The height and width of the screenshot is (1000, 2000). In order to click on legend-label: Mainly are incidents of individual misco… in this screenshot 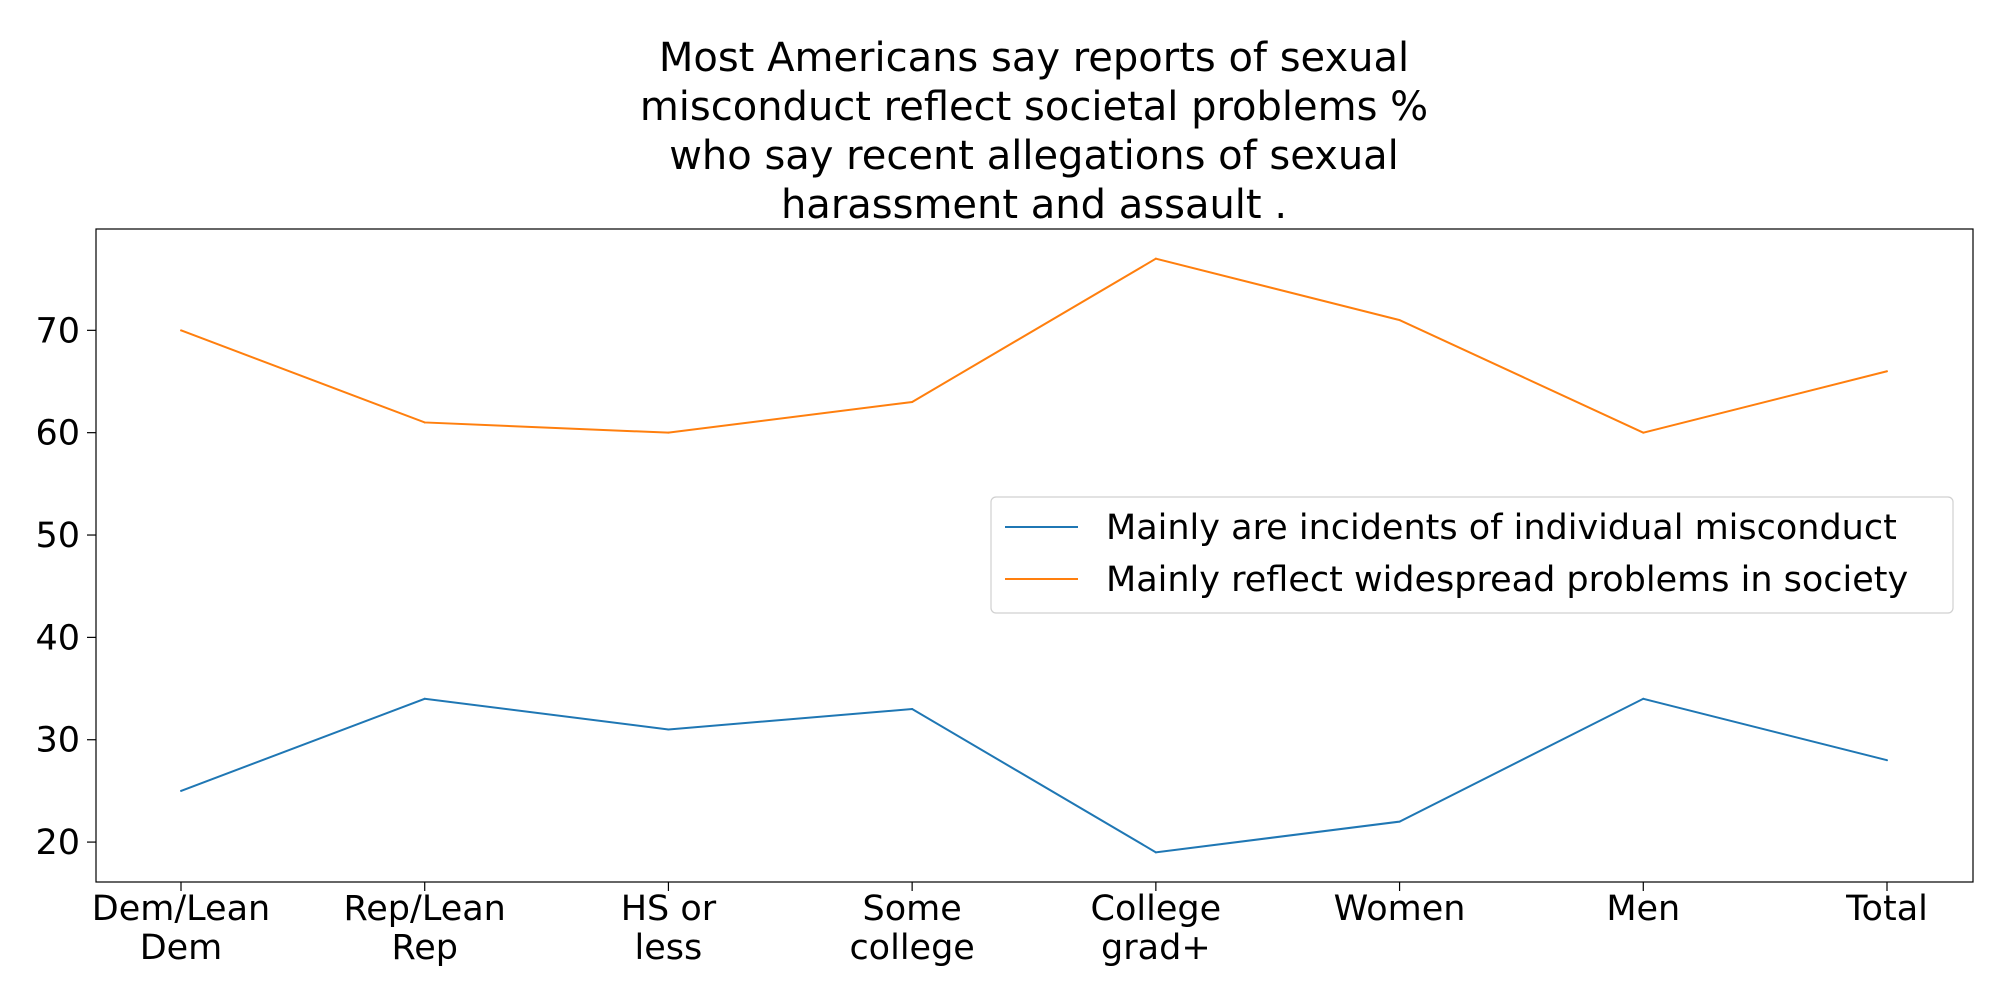, I will do `click(1501, 528)`.